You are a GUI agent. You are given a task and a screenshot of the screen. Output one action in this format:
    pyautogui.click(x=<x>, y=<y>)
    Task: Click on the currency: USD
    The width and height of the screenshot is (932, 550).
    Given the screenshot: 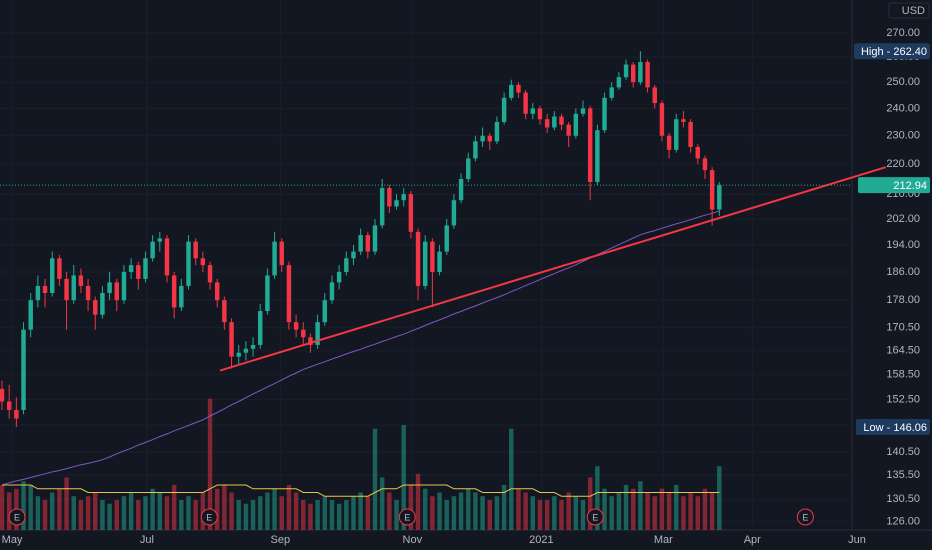 What is the action you would take?
    pyautogui.click(x=913, y=11)
    